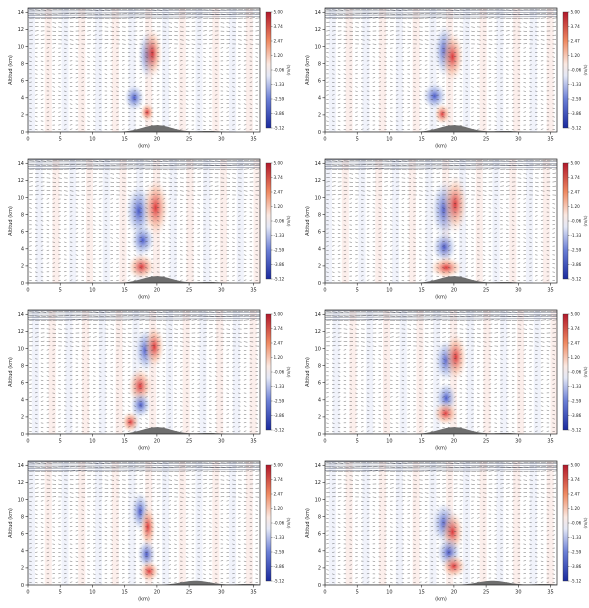 The image size is (589, 608). What do you see at coordinates (576, 84) in the screenshot?
I see `colorbar-tick-label: -1.33` at bounding box center [576, 84].